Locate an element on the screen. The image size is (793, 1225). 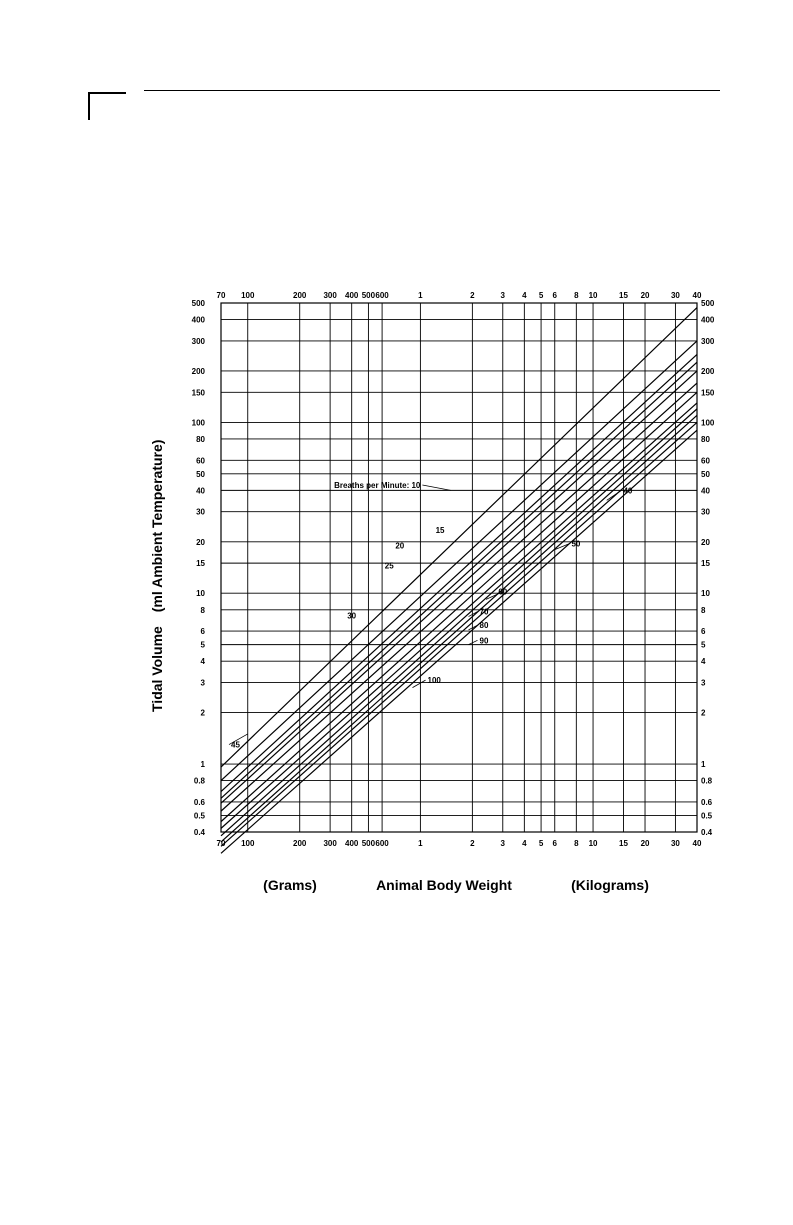
series-label-50: 50 is located at coordinates (575, 544).